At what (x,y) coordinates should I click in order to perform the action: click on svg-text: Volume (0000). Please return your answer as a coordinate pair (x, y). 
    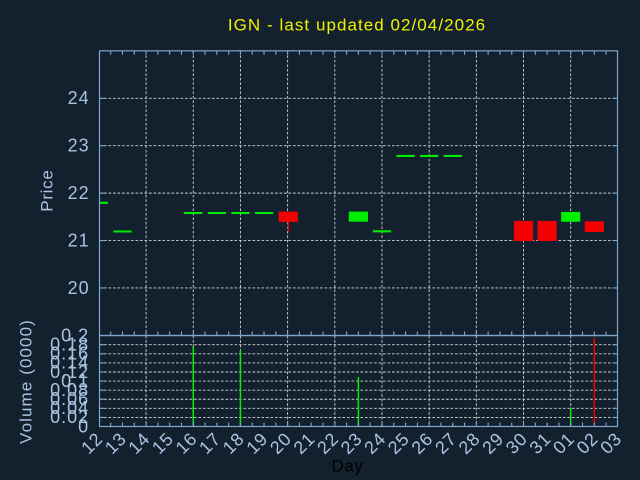
    Looking at the image, I should click on (26, 381).